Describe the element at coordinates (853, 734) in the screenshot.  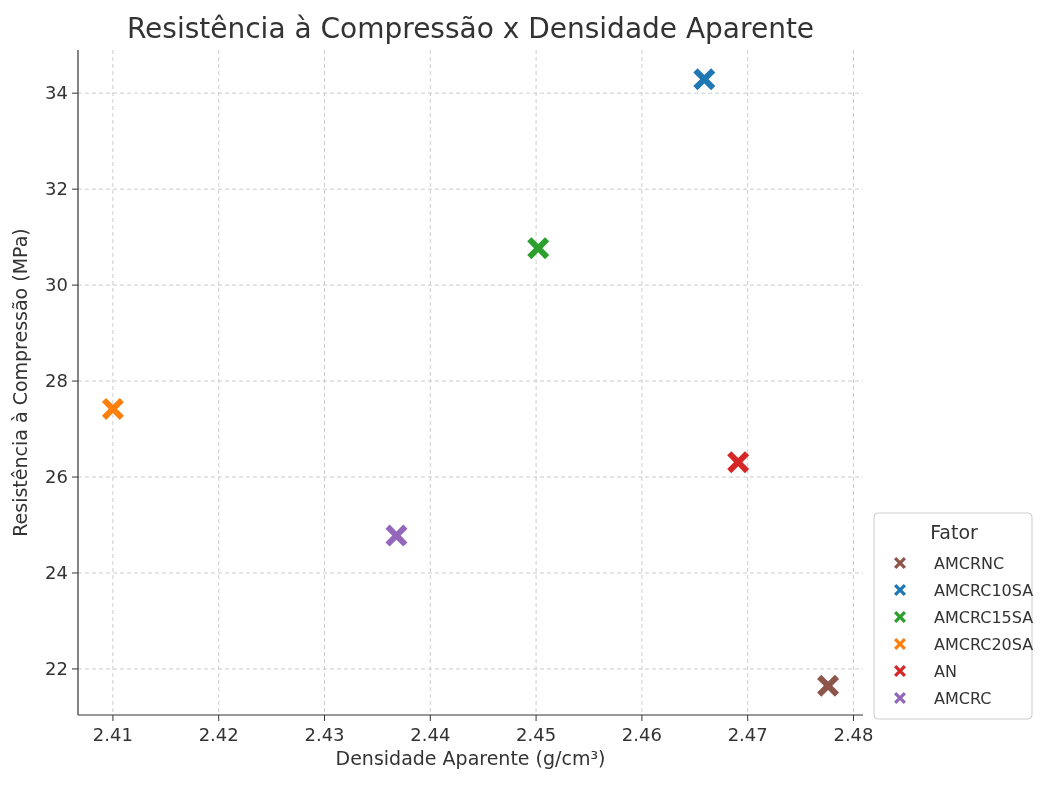
I see `x-tick-label: 2.48` at that location.